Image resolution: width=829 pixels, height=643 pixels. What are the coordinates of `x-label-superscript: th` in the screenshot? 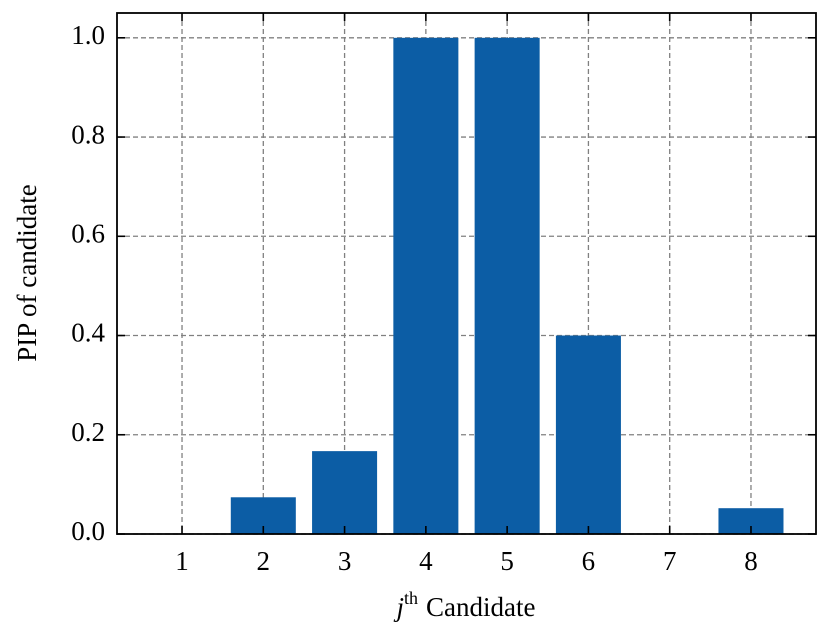 It's located at (411, 598).